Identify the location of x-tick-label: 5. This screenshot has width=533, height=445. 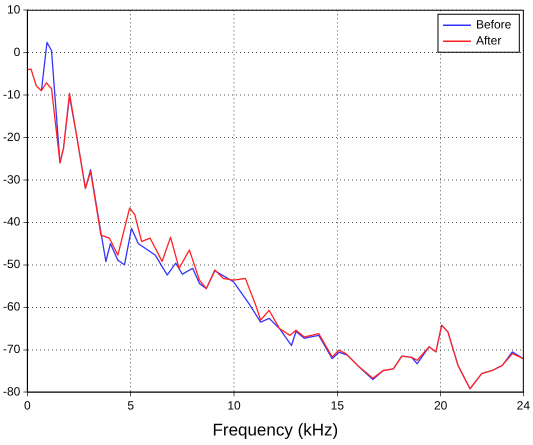
(130, 405).